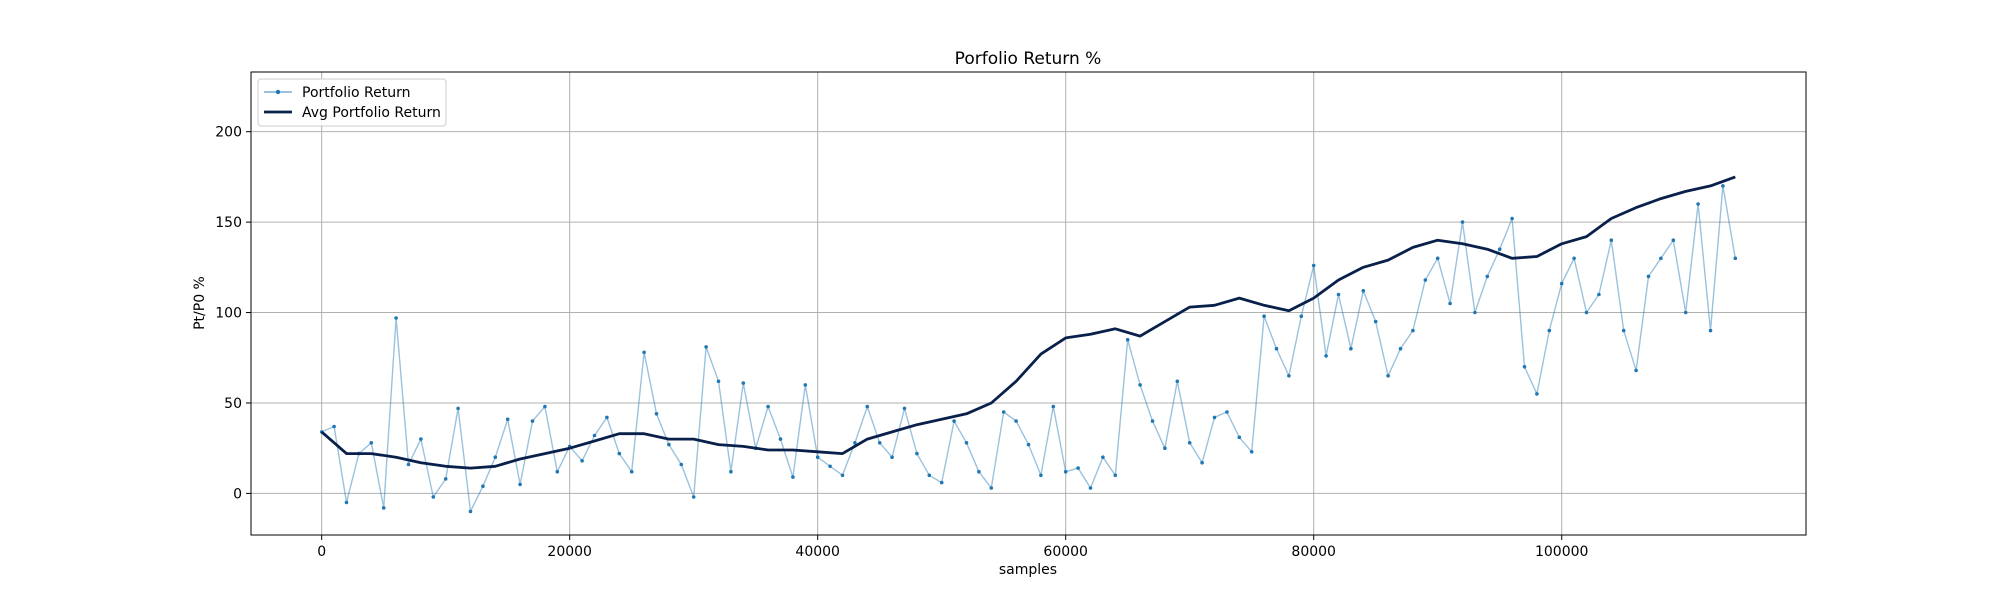  What do you see at coordinates (817, 552) in the screenshot?
I see `x-tick-label: 40000` at bounding box center [817, 552].